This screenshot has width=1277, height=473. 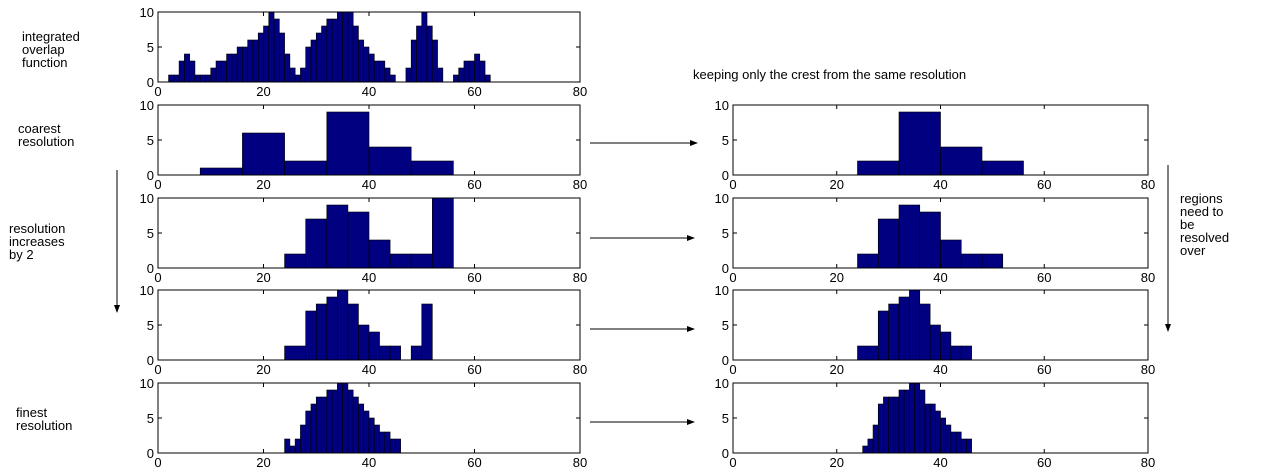 I want to click on chart-res3-right: 0 20 40 60 80 0 5 10, so click(x=935, y=330).